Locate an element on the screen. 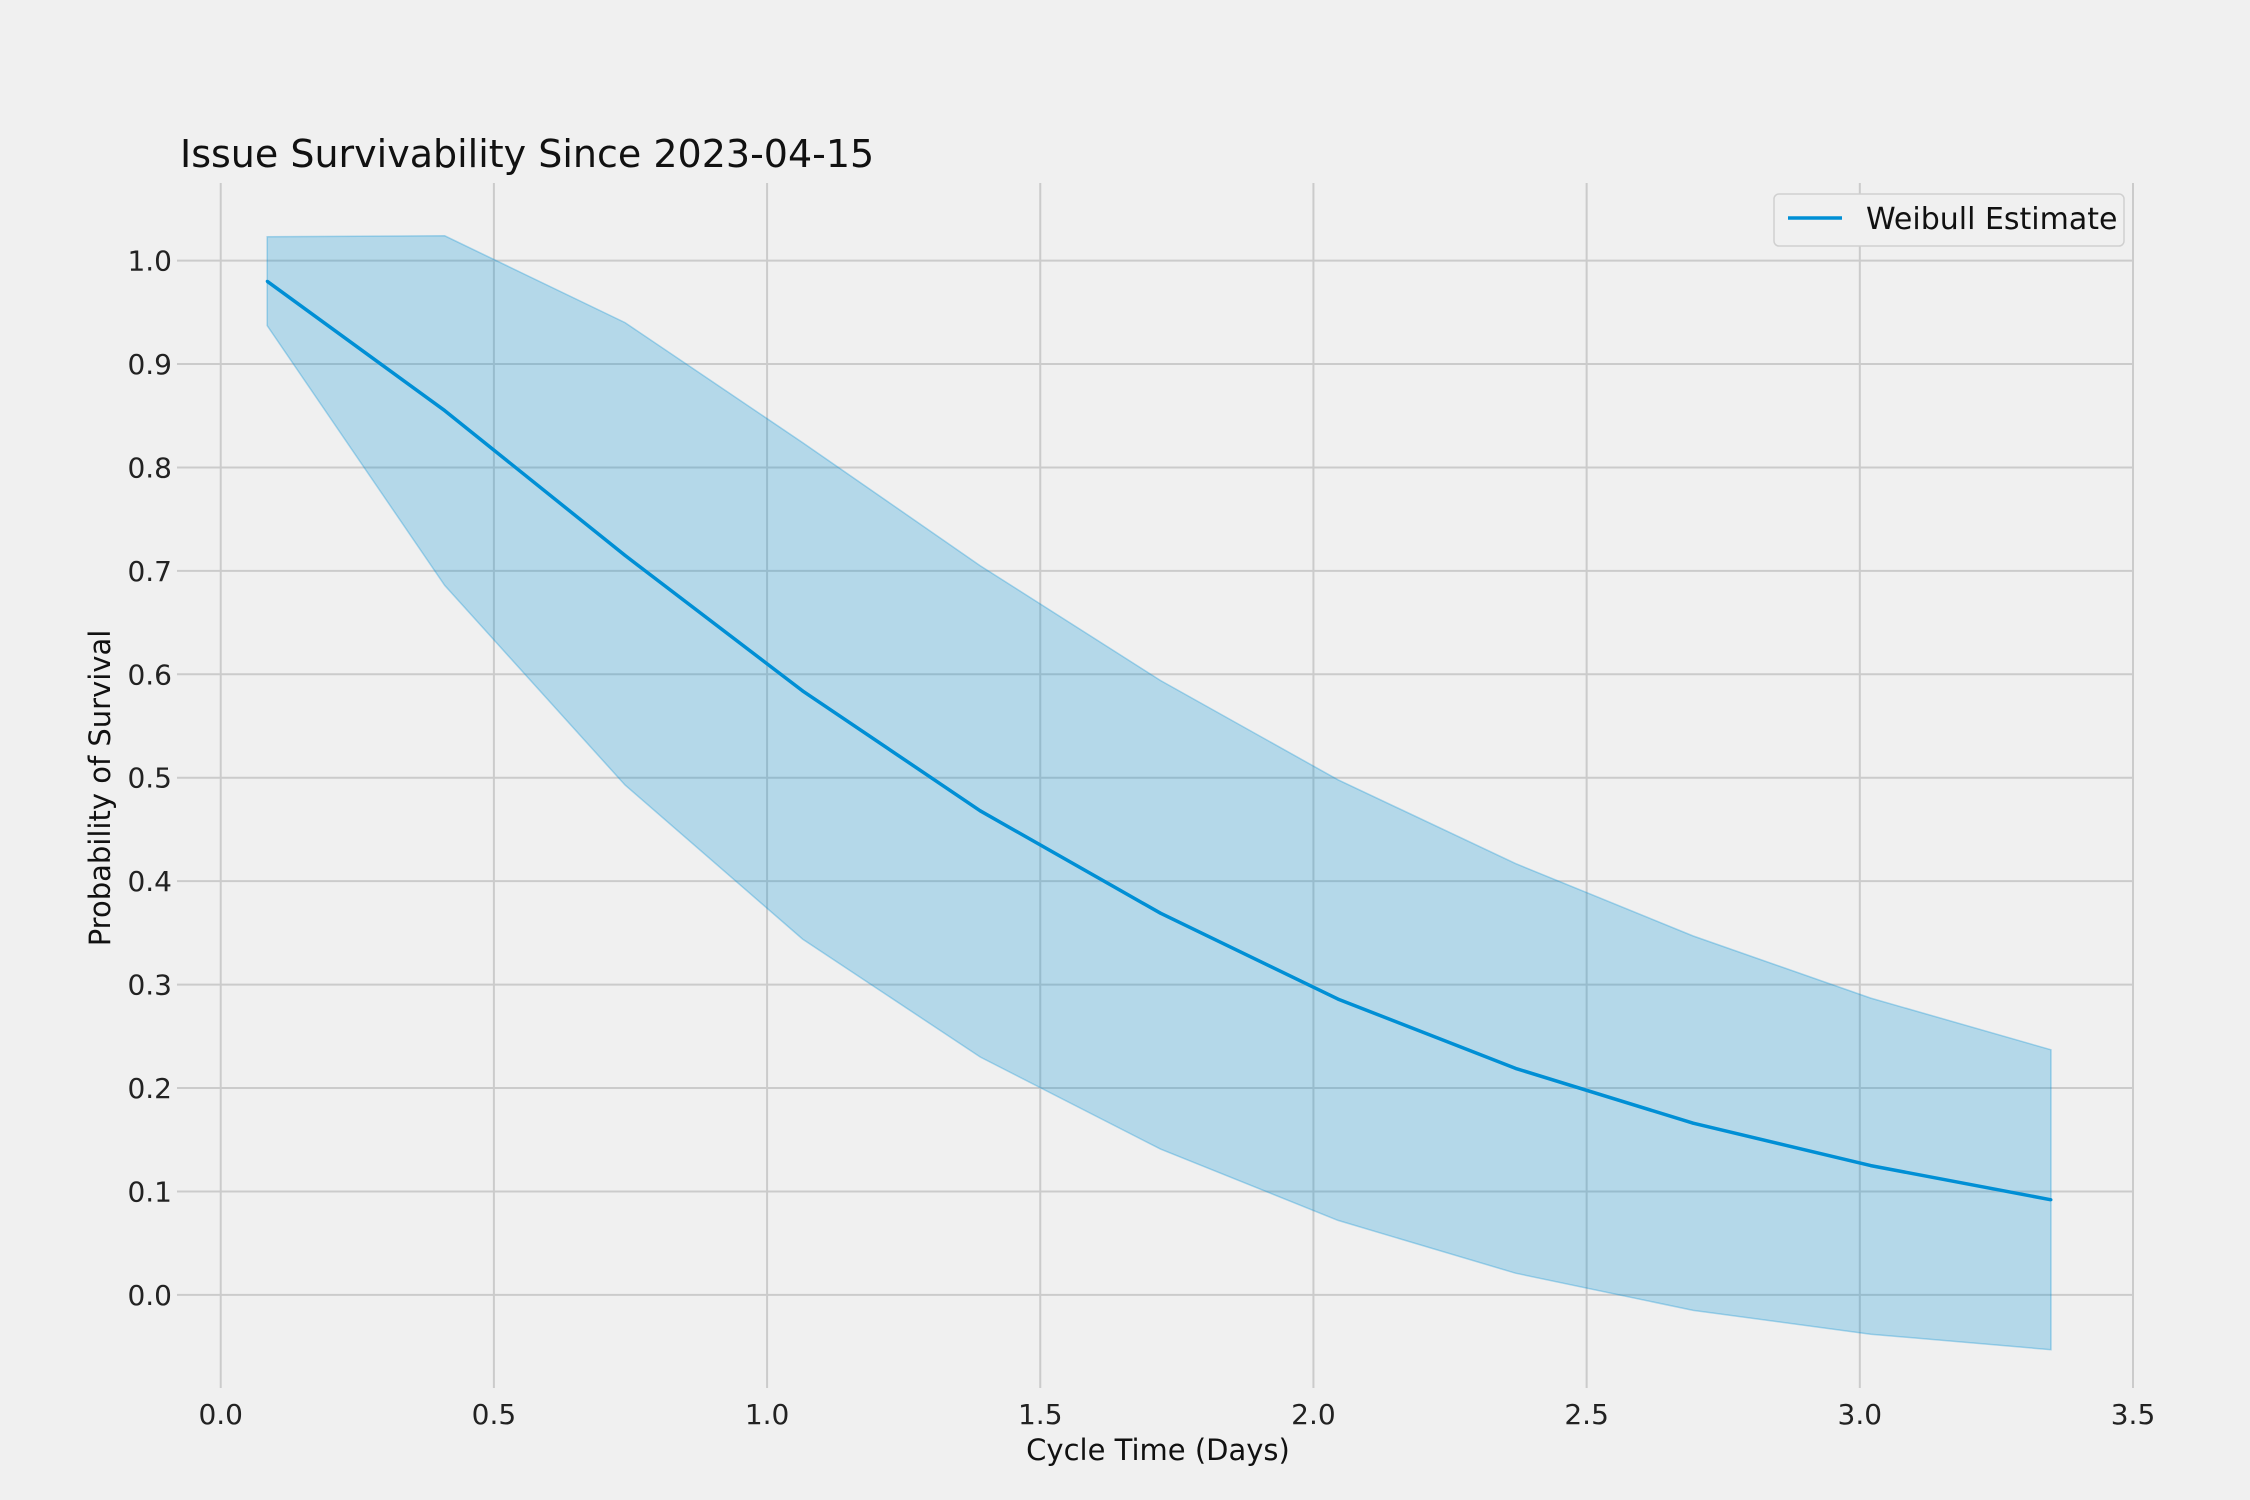 This screenshot has width=2250, height=1500. y-tick-label: 0.5 is located at coordinates (149, 778).